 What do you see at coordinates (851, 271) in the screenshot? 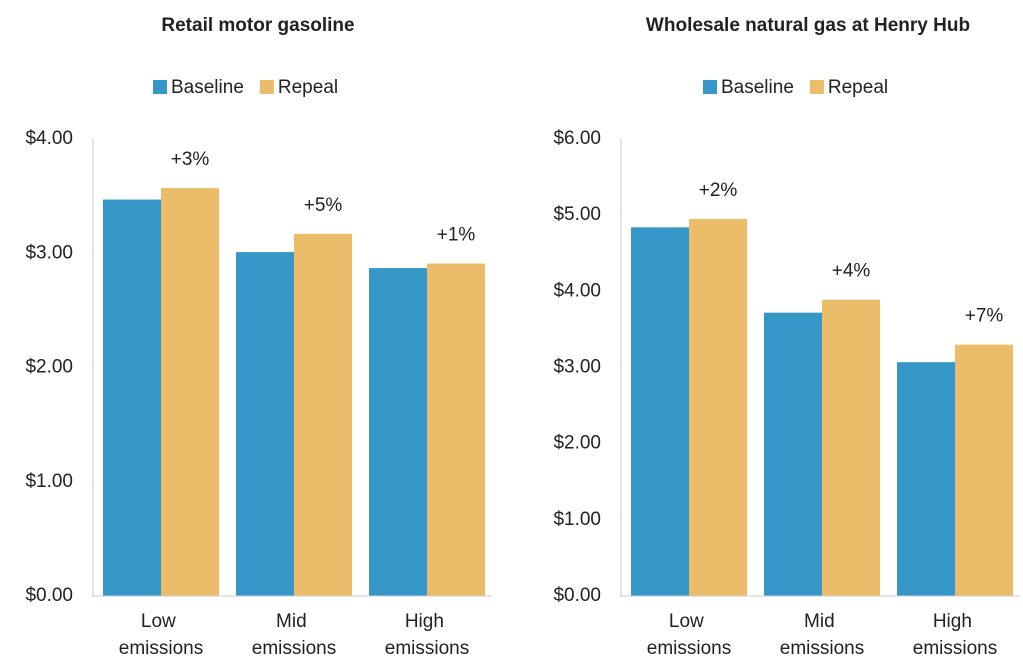
I see `annotation: +4%` at bounding box center [851, 271].